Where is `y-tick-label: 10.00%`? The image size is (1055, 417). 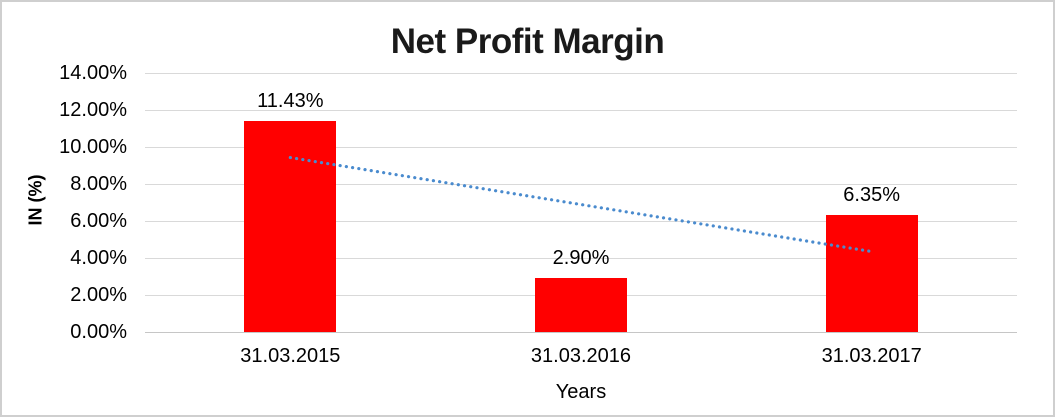
y-tick-label: 10.00% is located at coordinates (93, 147).